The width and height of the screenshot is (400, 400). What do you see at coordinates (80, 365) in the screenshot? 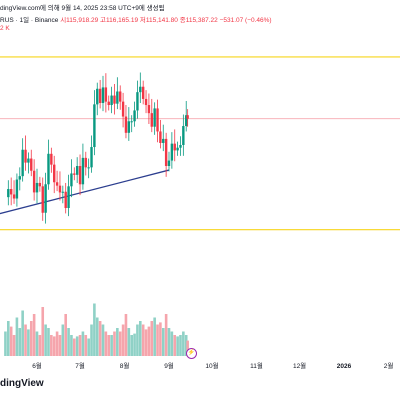
I see `x-axis-tick-label: 7월` at bounding box center [80, 365].